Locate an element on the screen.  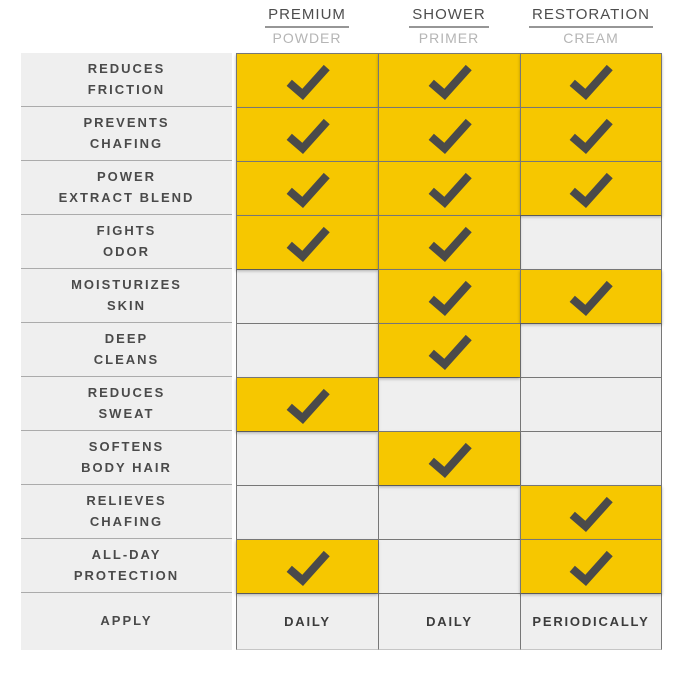
feature-label-line: DEEP is located at coordinates (126, 339).